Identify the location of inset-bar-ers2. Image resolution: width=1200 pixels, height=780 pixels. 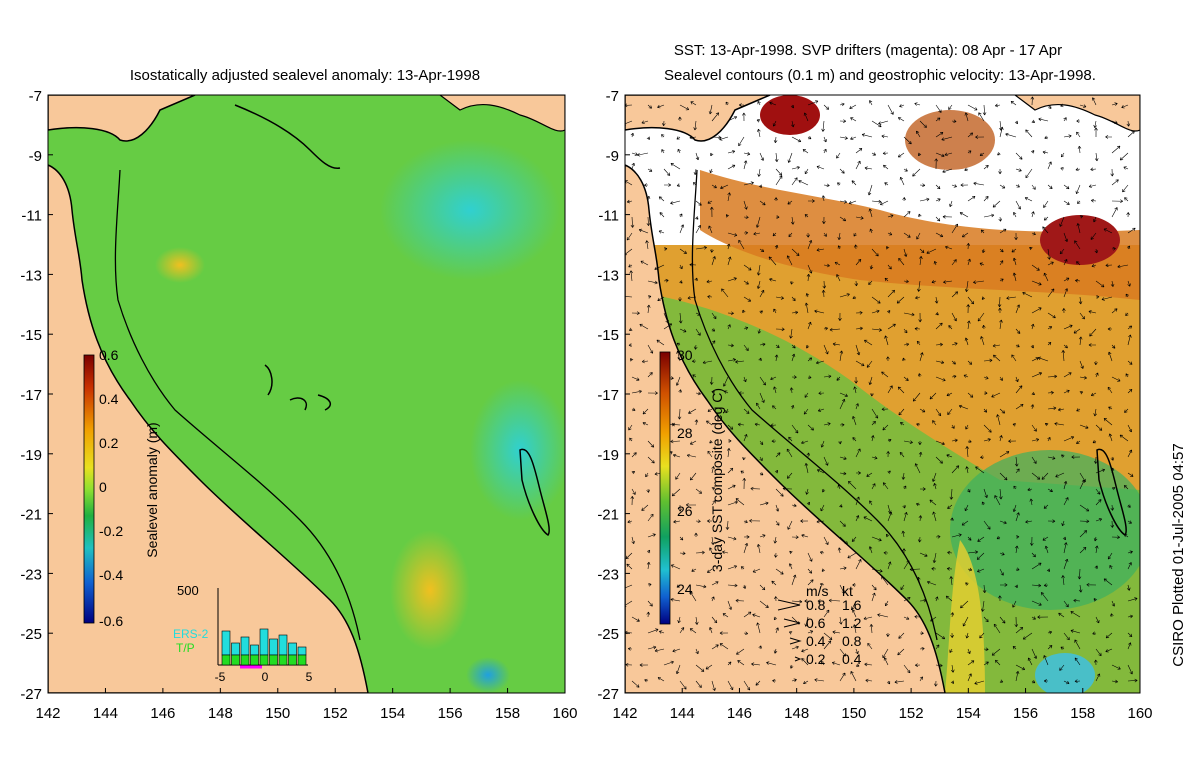
(226, 643).